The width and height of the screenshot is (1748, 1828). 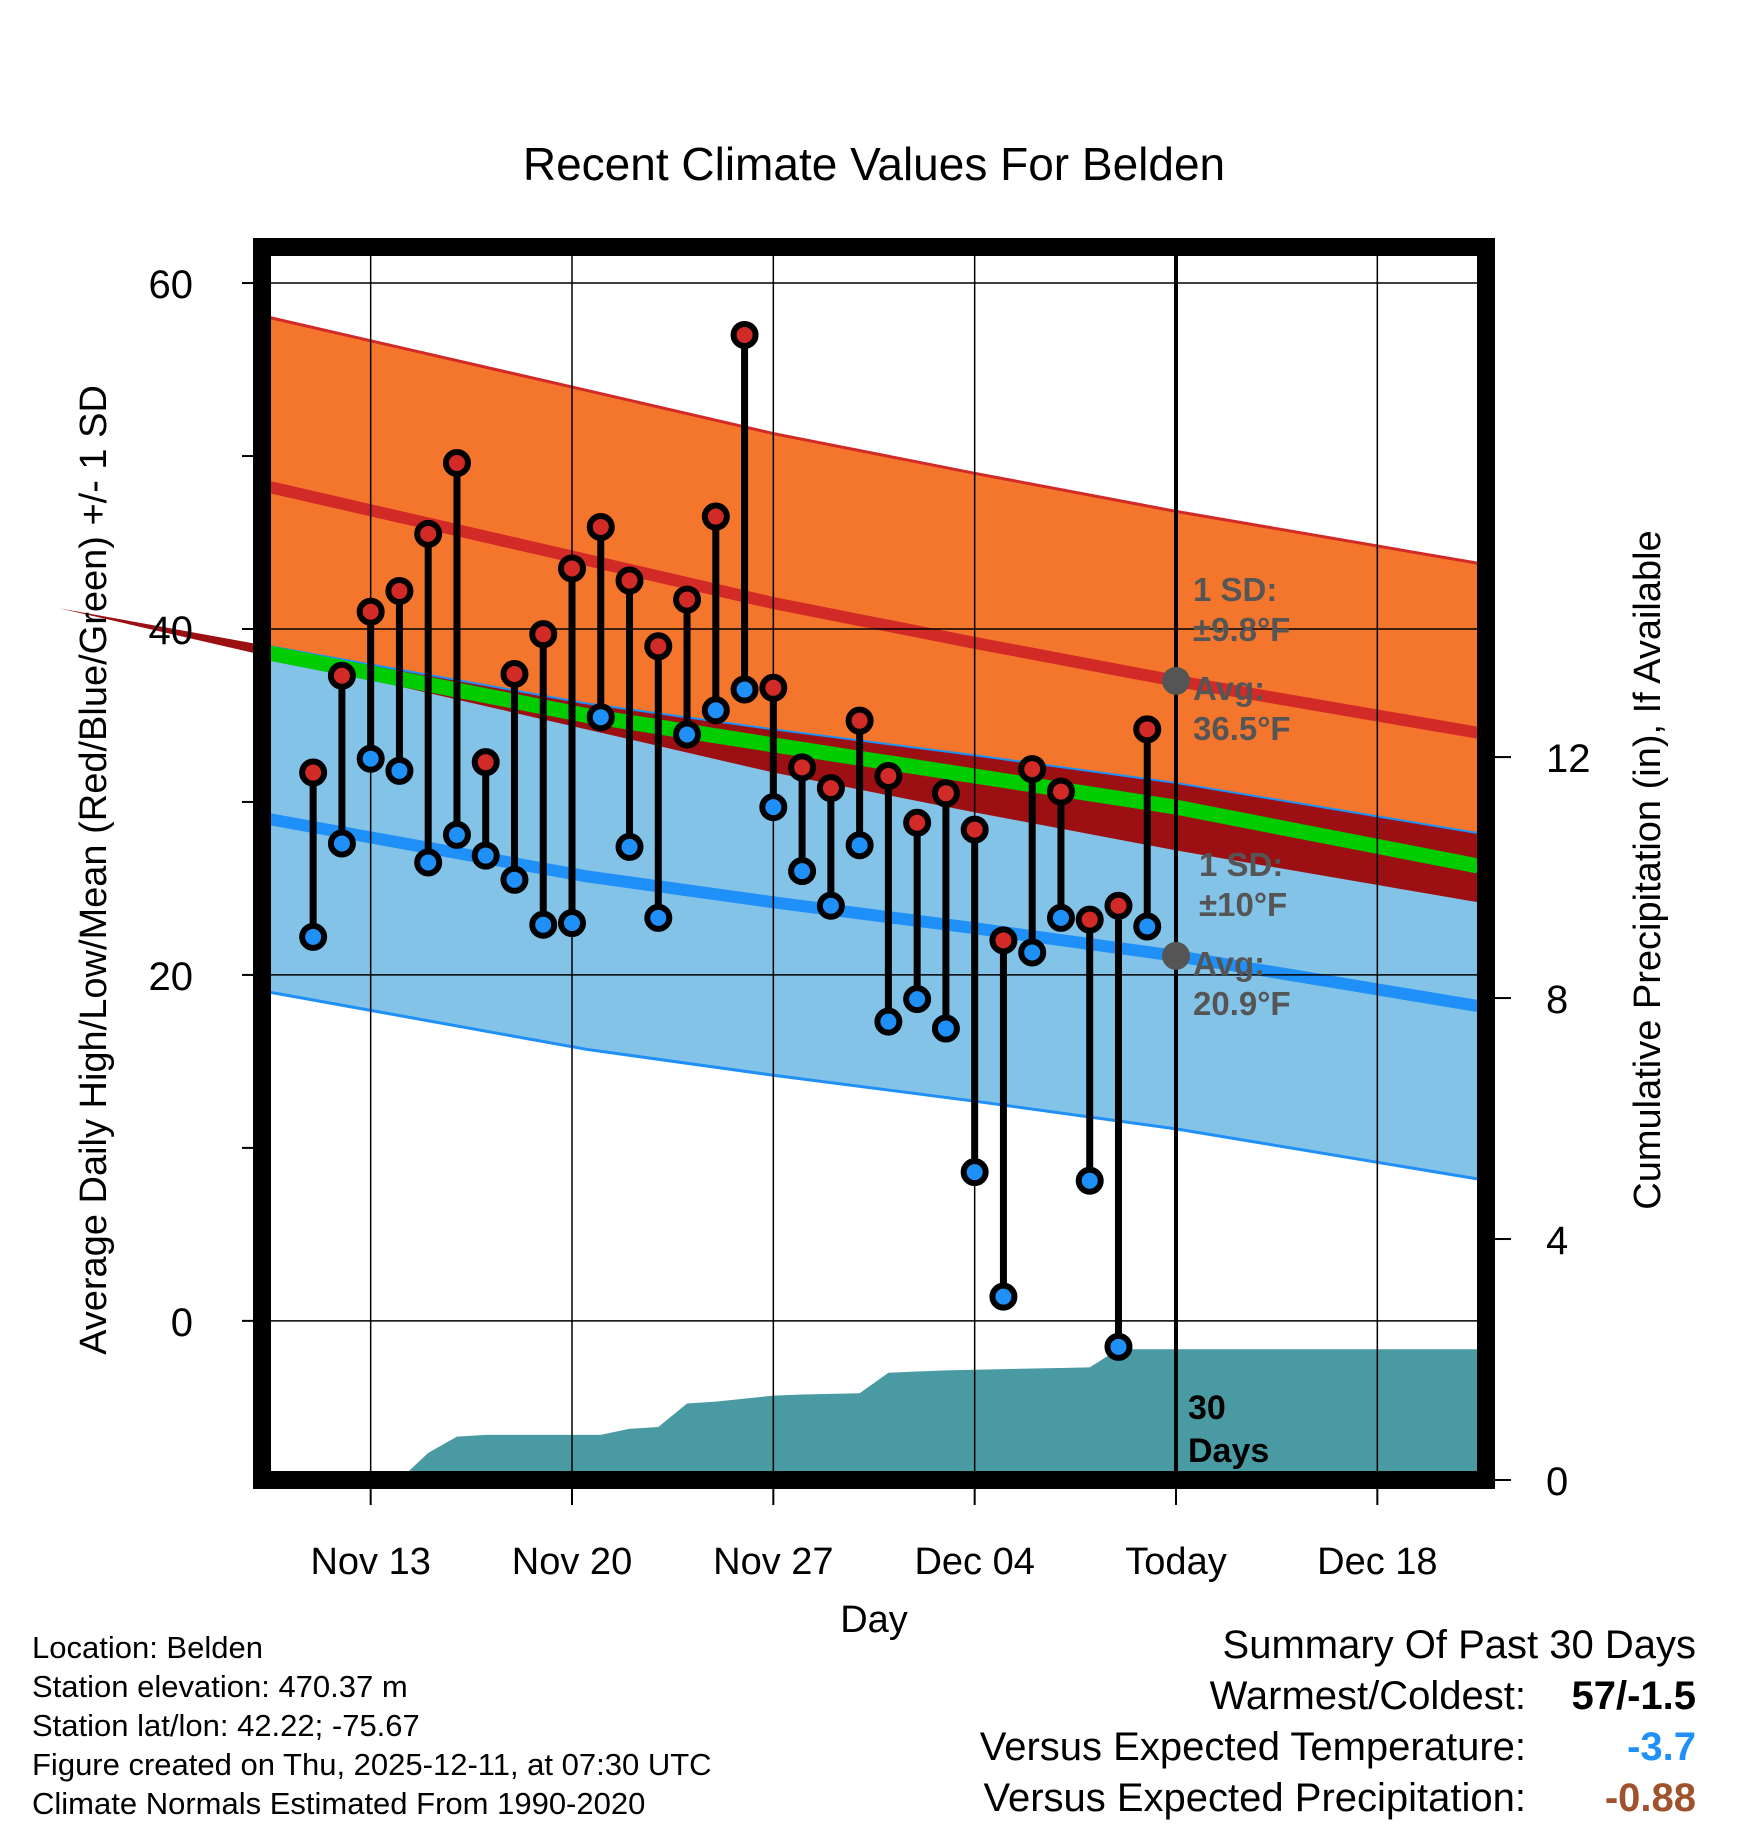 I want to click on y2-tick-label: 8, so click(x=1557, y=1000).